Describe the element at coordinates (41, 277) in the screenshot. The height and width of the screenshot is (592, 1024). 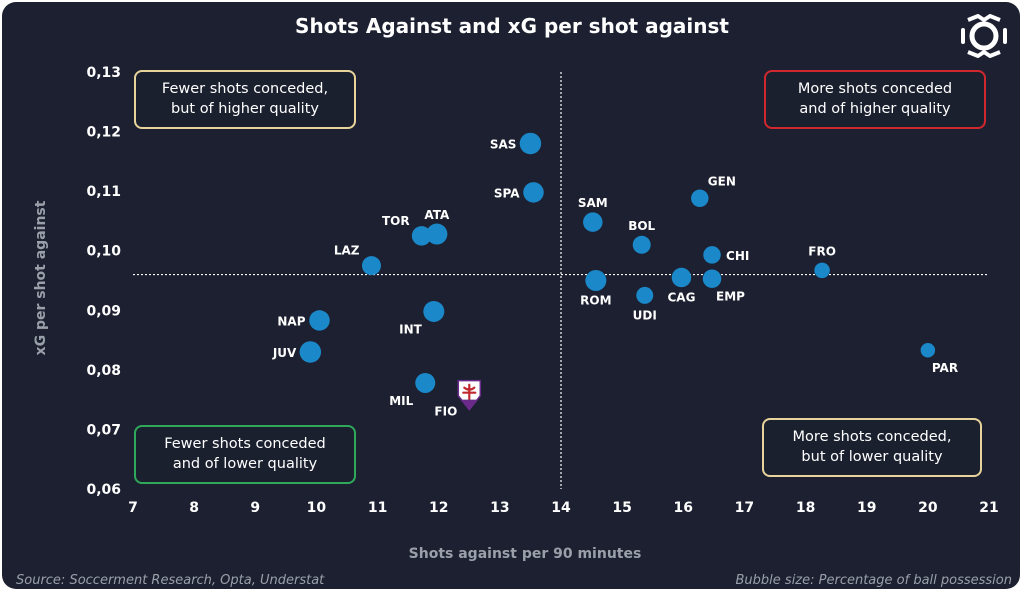
I see `y-axis-label: xG per shot against` at that location.